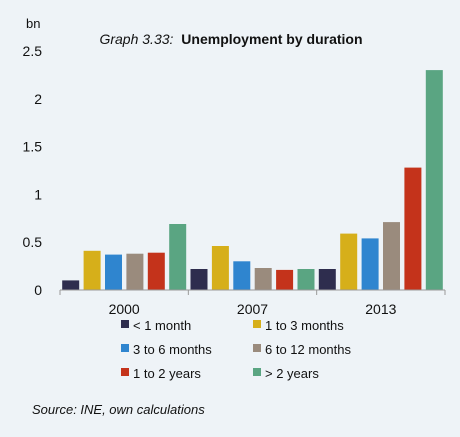 Image resolution: width=460 pixels, height=437 pixels. What do you see at coordinates (304, 325) in the screenshot?
I see `legend-label: 1 to 3 months` at bounding box center [304, 325].